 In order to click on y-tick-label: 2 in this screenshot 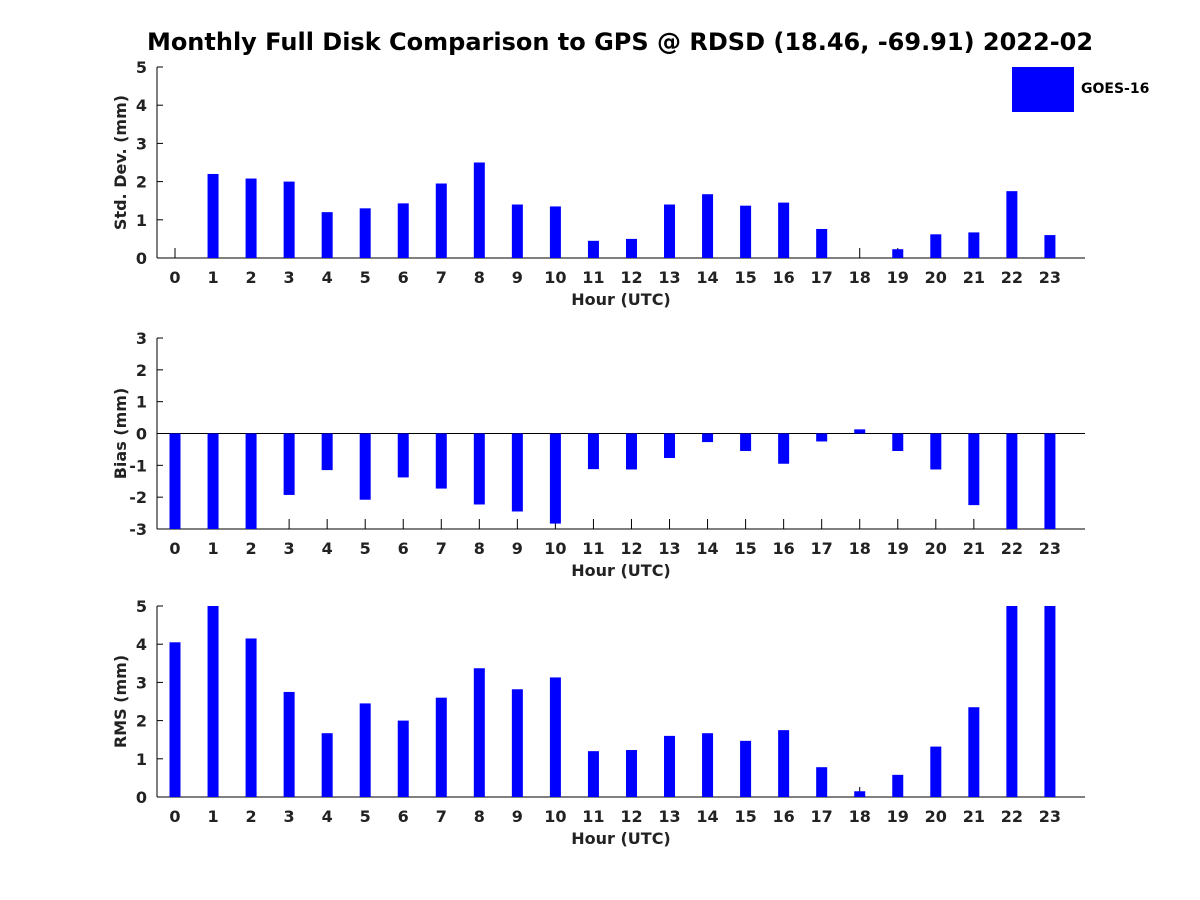, I will do `click(141, 721)`.